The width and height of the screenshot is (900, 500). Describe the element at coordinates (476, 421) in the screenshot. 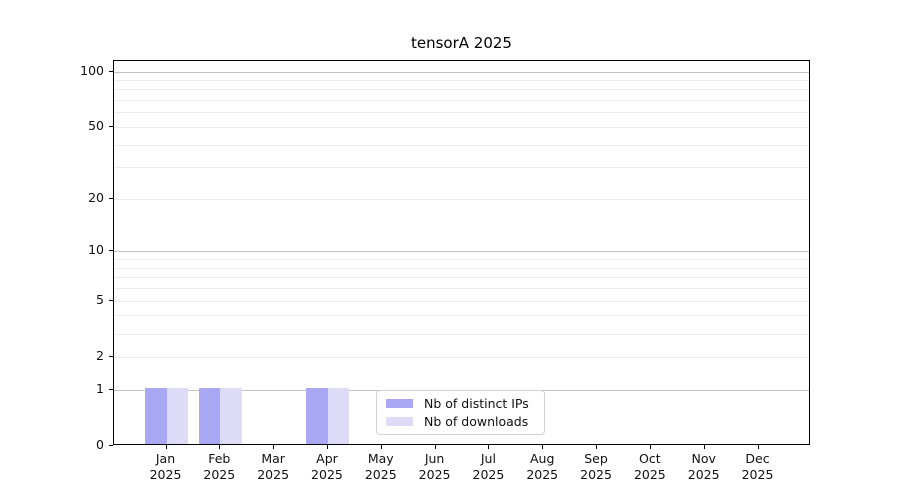

I see `legend-label-downloads: Nb of downloads` at that location.